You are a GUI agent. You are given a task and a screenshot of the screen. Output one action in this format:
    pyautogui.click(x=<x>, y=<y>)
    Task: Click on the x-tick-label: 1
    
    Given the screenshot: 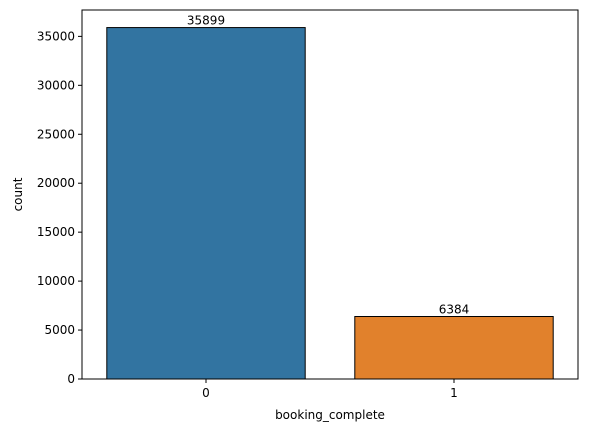 What is the action you would take?
    pyautogui.click(x=454, y=393)
    